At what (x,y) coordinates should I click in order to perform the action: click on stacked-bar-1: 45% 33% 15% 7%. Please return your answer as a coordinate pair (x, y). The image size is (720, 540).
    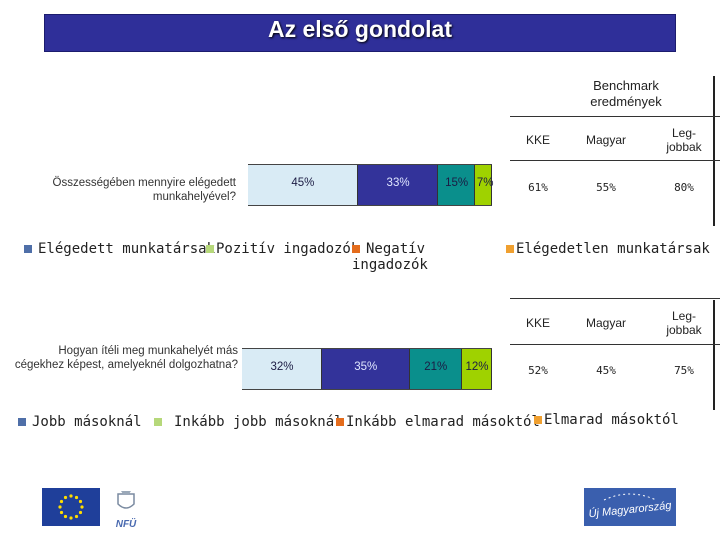
    Looking at the image, I should click on (371, 185).